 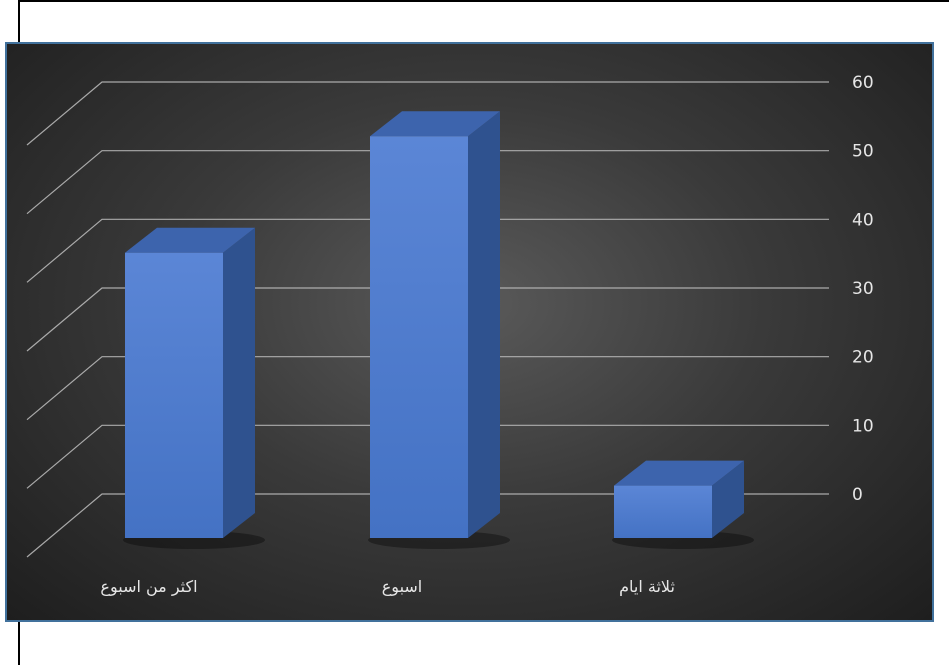 I want to click on y-tick-label: 10, so click(x=863, y=426).